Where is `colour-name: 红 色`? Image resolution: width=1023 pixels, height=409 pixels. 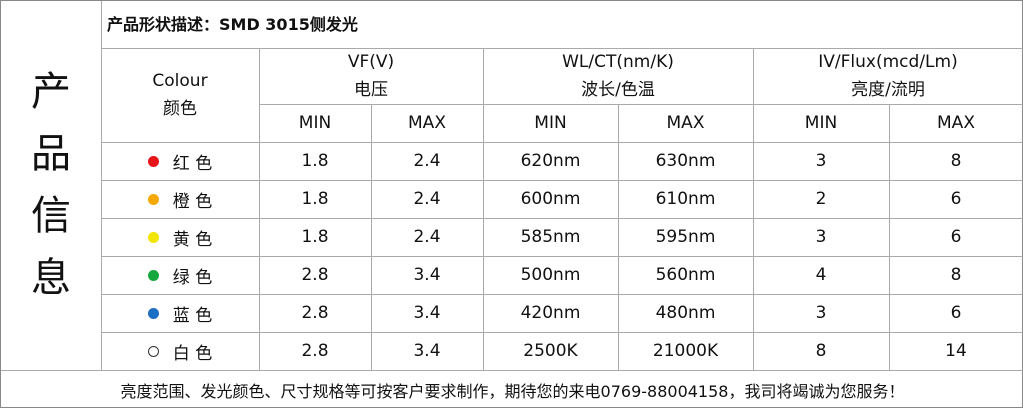
colour-name: 红 色 is located at coordinates (192, 163).